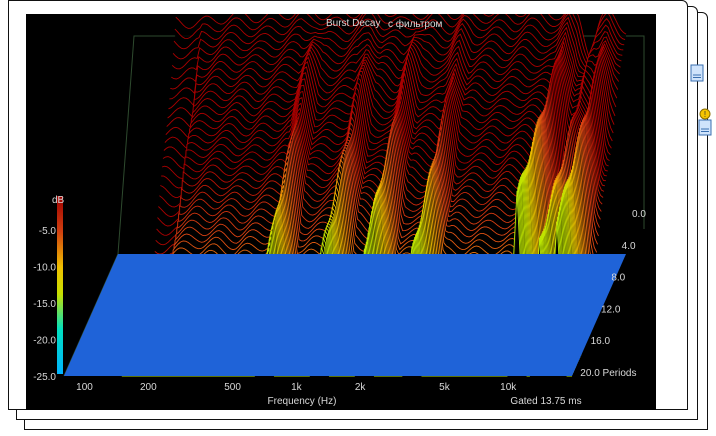 The height and width of the screenshot is (436, 716). What do you see at coordinates (629, 246) in the screenshot?
I see `periods-tick-label: 4.0` at bounding box center [629, 246].